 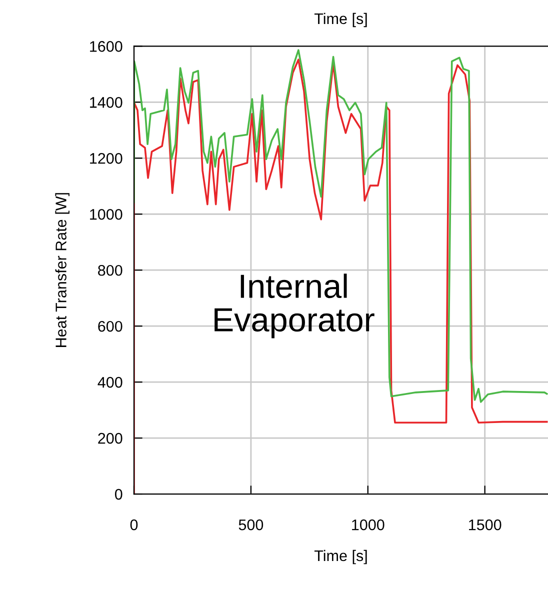 What do you see at coordinates (485, 524) in the screenshot?
I see `x-tick-label: 1500` at bounding box center [485, 524].